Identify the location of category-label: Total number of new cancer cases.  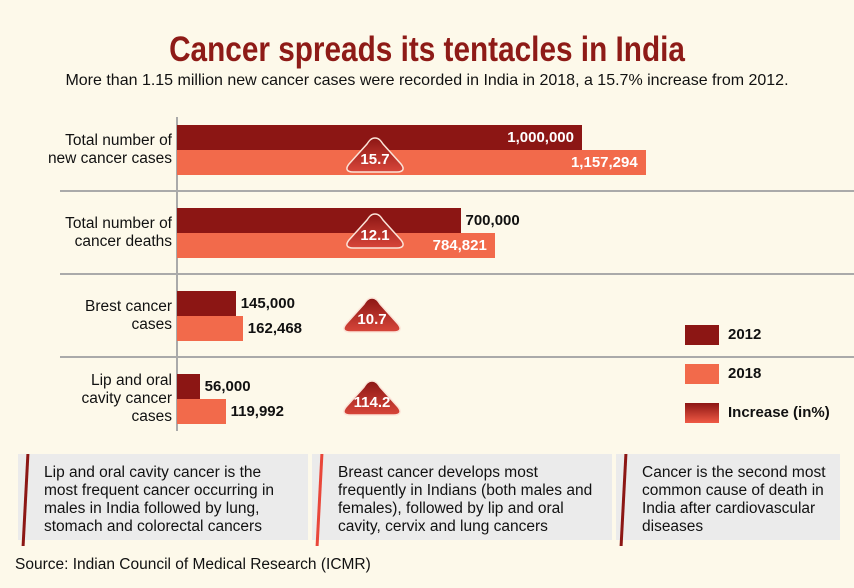
(96, 150).